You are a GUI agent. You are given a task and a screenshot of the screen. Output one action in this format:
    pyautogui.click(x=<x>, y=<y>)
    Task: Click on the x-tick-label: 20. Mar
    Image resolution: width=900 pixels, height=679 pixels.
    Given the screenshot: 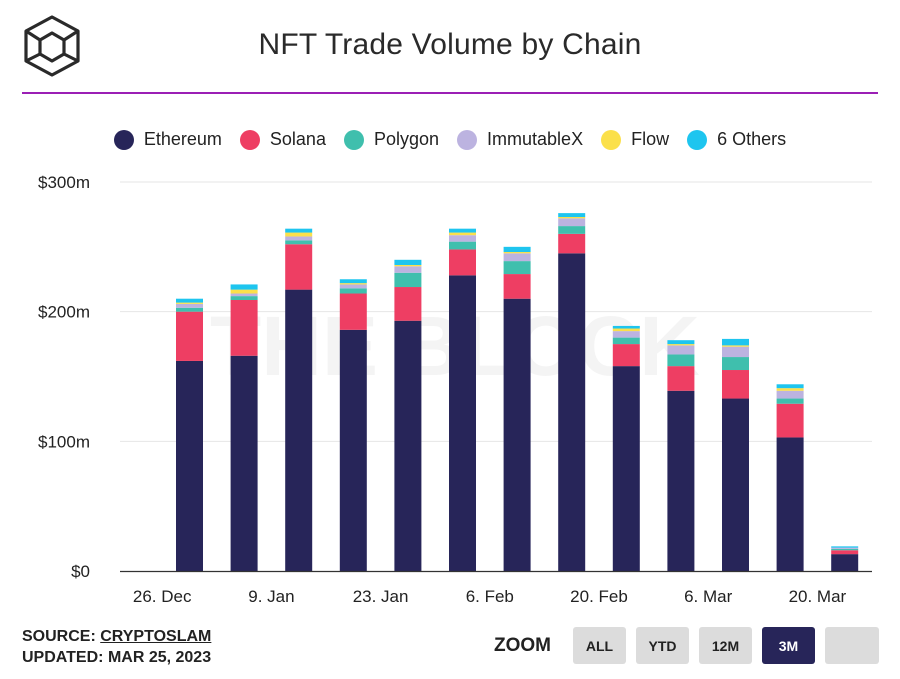 What is the action you would take?
    pyautogui.click(x=818, y=596)
    